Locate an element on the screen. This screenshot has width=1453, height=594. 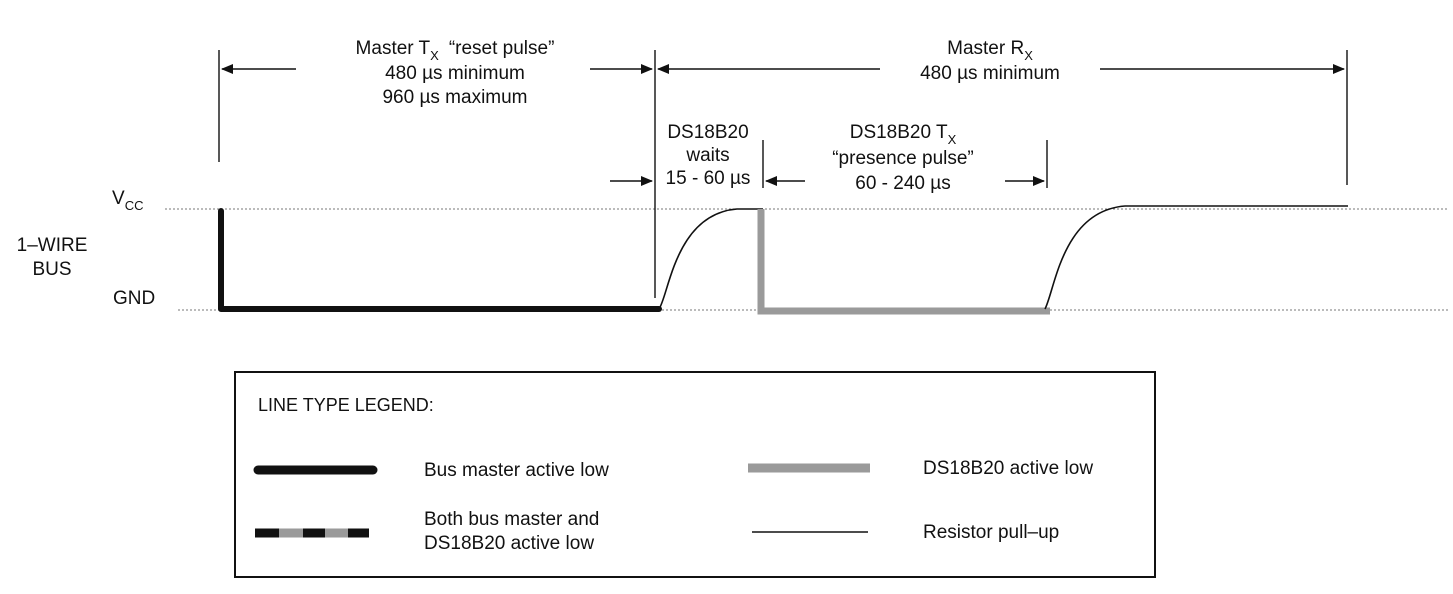
master-tx-min: 480 µs minimum is located at coordinates (455, 73).